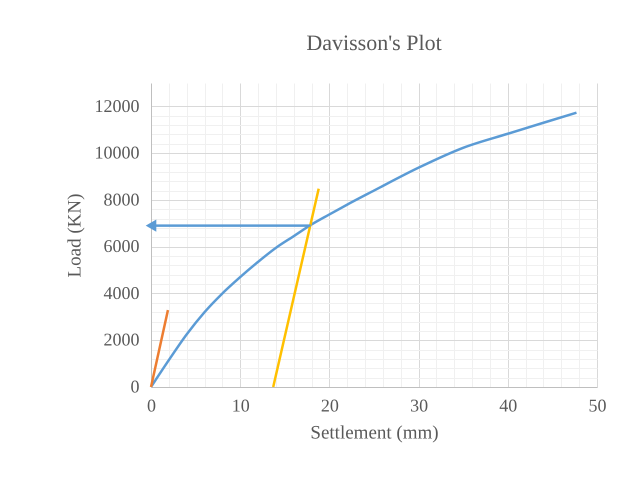 This screenshot has width=632, height=484. Describe the element at coordinates (374, 433) in the screenshot. I see `x-axis-title: Settlement (mm)` at that location.